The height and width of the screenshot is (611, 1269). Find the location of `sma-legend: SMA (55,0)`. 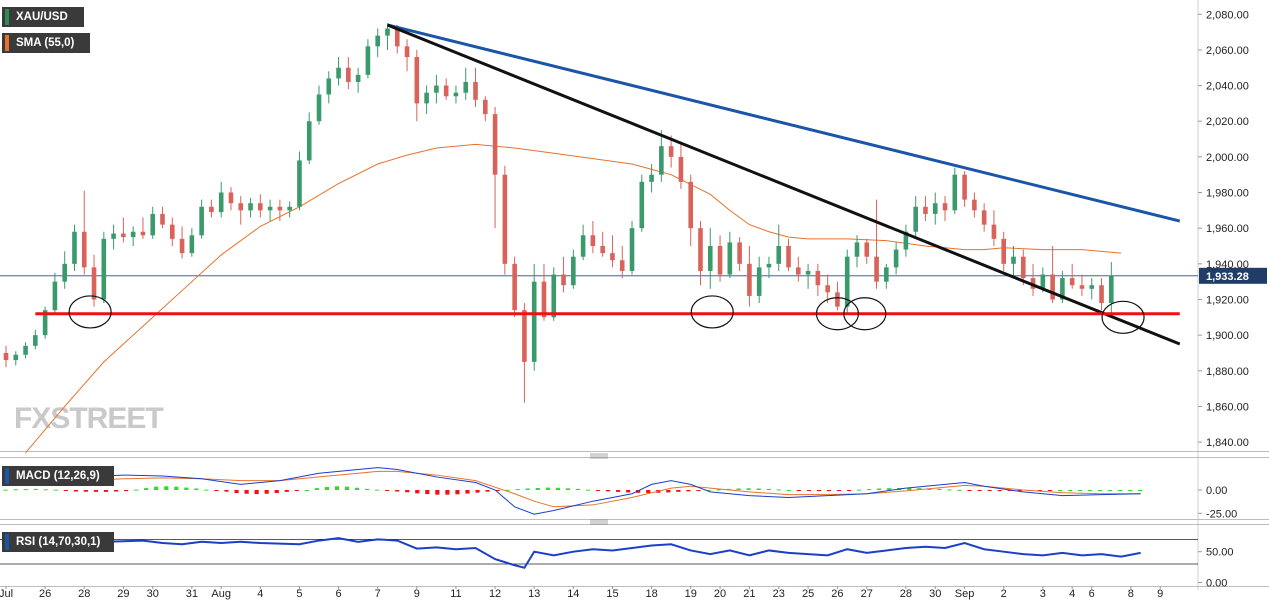

sma-legend: SMA (55,0) is located at coordinates (46, 43).